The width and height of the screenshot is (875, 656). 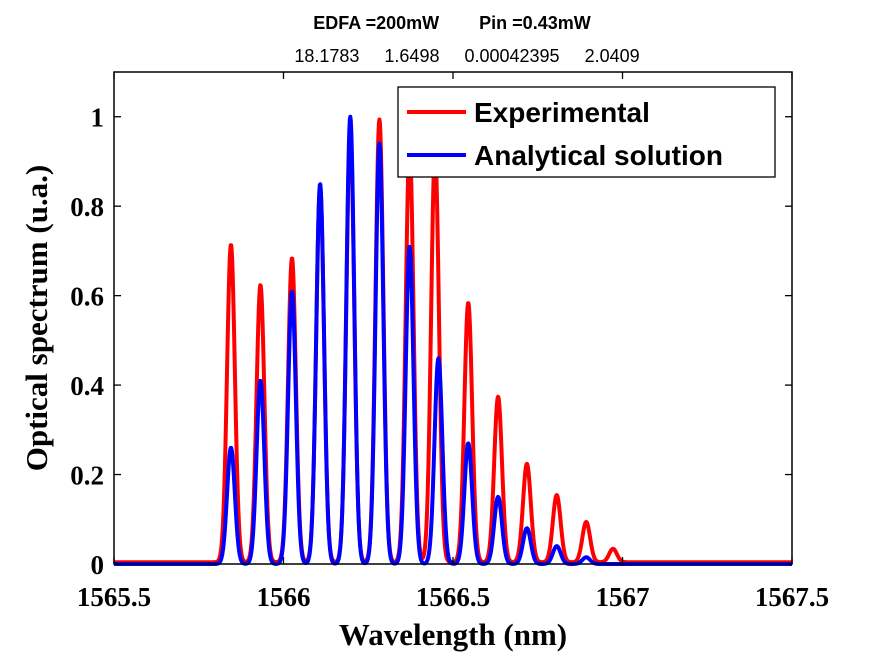 What do you see at coordinates (98, 118) in the screenshot?
I see `y-tick-label: 1` at bounding box center [98, 118].